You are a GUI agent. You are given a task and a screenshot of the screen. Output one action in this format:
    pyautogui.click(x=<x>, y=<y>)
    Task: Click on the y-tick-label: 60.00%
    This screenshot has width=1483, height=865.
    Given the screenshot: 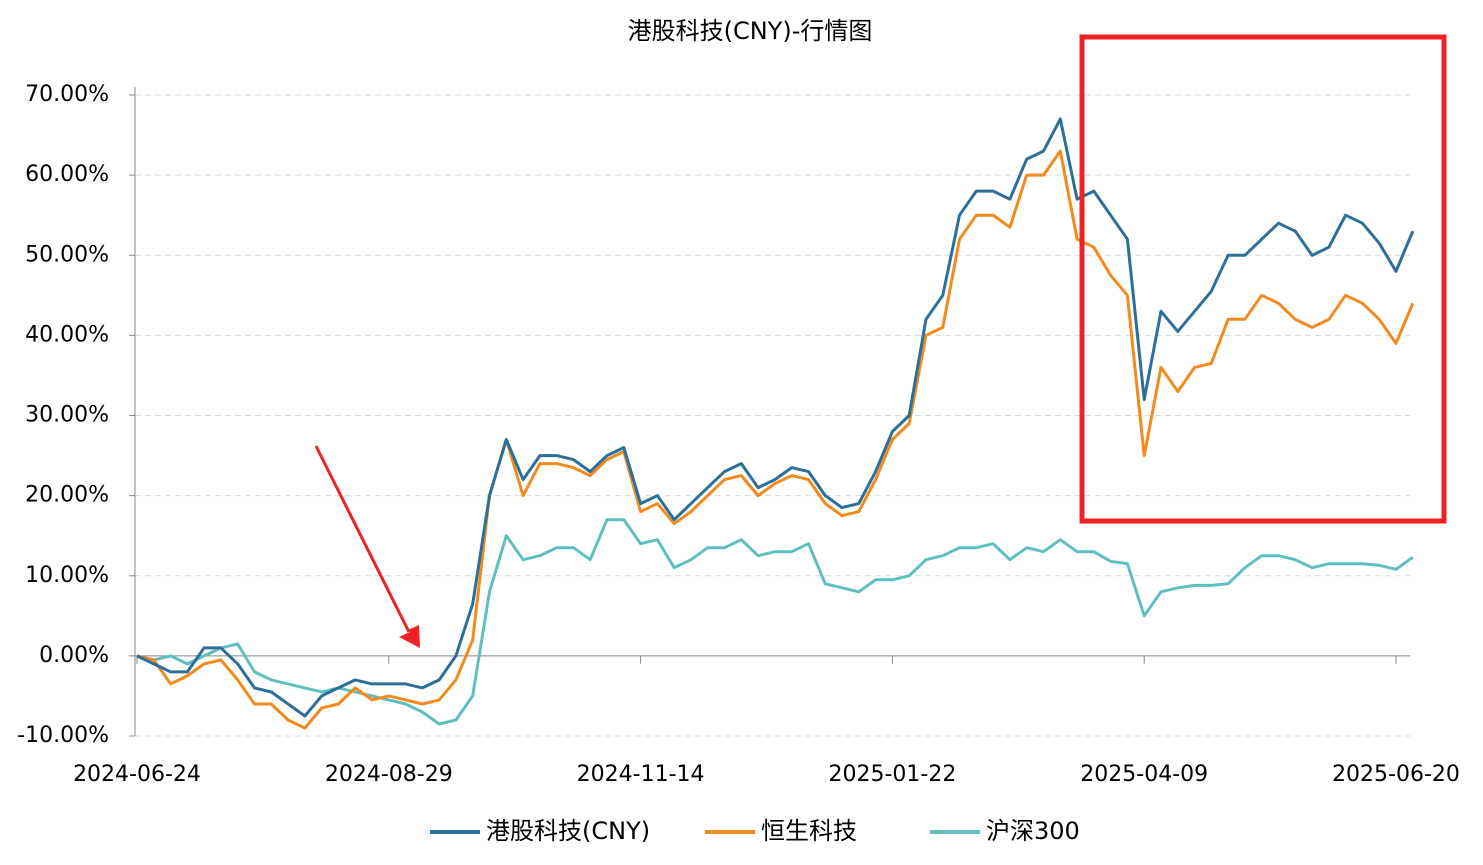 What is the action you would take?
    pyautogui.click(x=67, y=174)
    